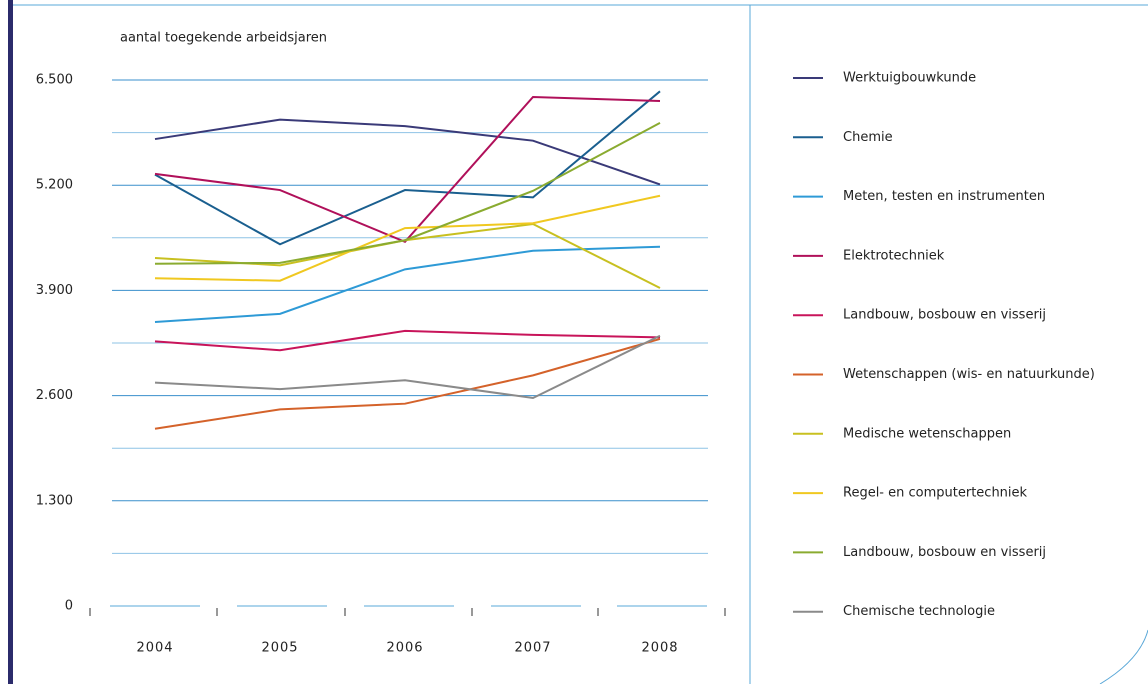 The height and width of the screenshot is (684, 1148). I want to click on legend-label: Elektrotechniek, so click(894, 255).